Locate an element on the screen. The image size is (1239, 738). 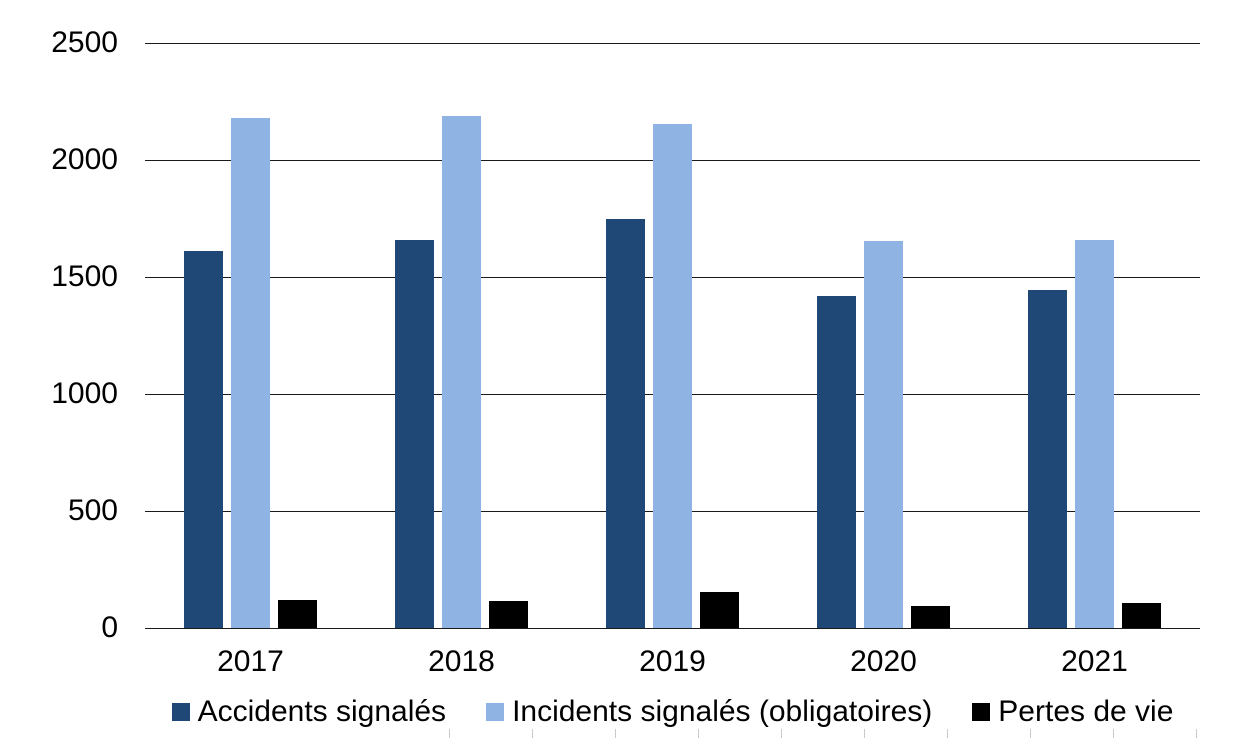
bar-incidents-signales-obligatoires-2019 is located at coordinates (672, 376).